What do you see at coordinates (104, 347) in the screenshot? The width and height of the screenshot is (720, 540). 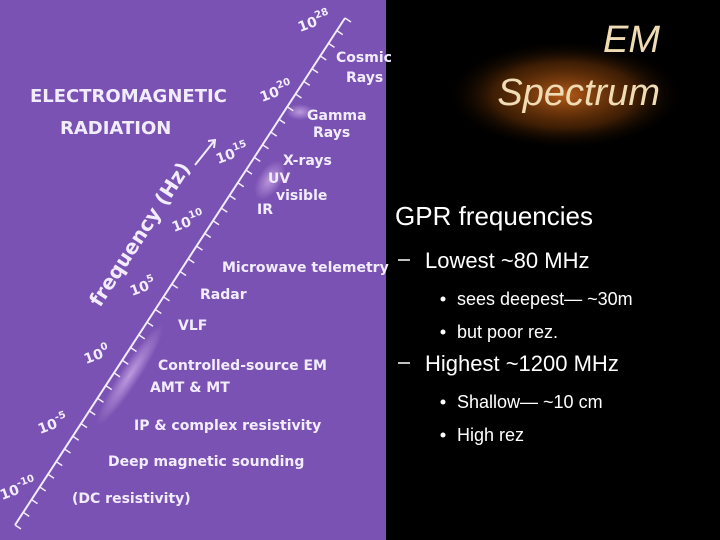 I see `frequency-exponent: 0` at bounding box center [104, 347].